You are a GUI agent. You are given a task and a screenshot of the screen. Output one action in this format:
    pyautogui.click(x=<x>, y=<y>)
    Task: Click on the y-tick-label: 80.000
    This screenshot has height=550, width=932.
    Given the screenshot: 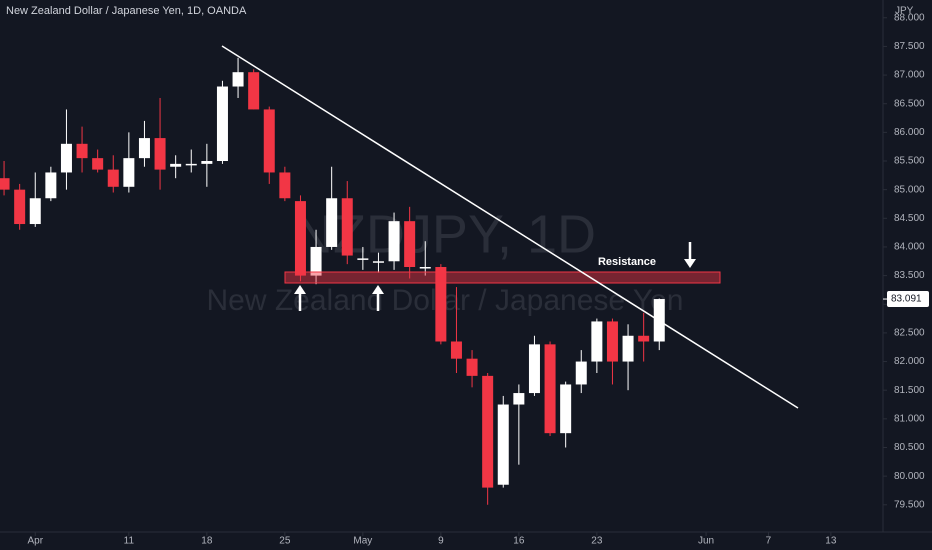 What is the action you would take?
    pyautogui.click(x=909, y=476)
    